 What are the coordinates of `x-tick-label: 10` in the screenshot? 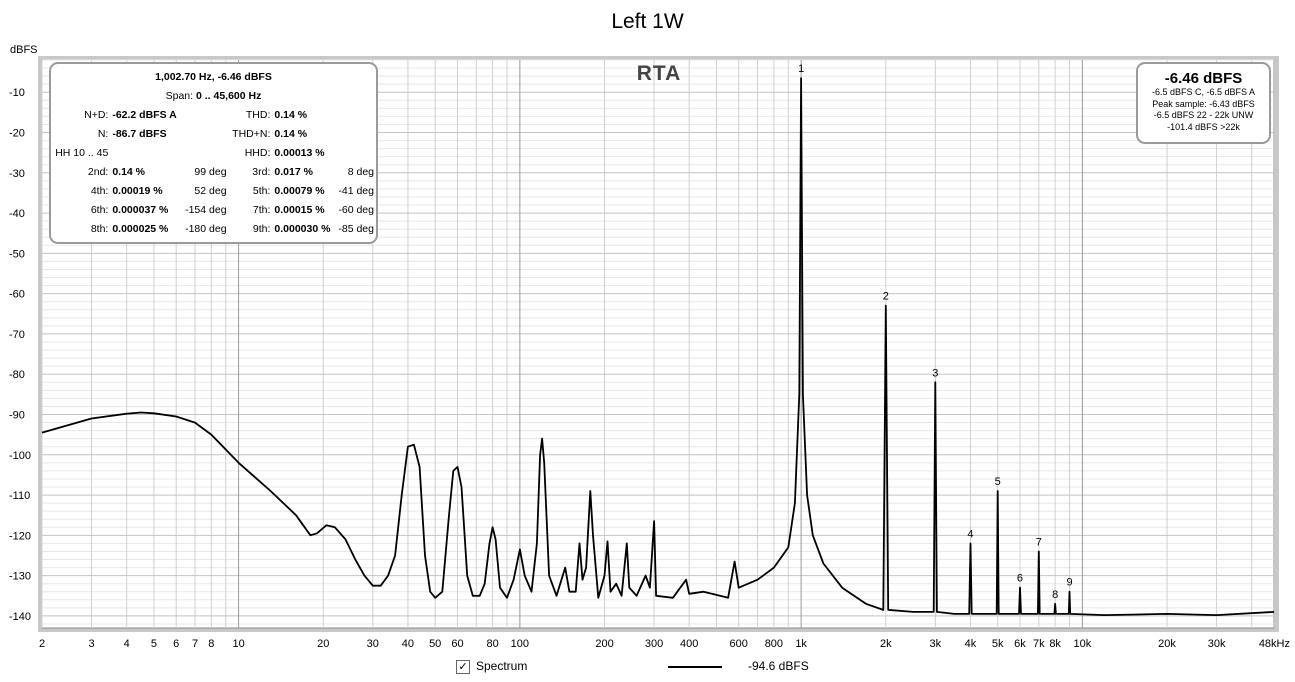 It's located at (238, 644).